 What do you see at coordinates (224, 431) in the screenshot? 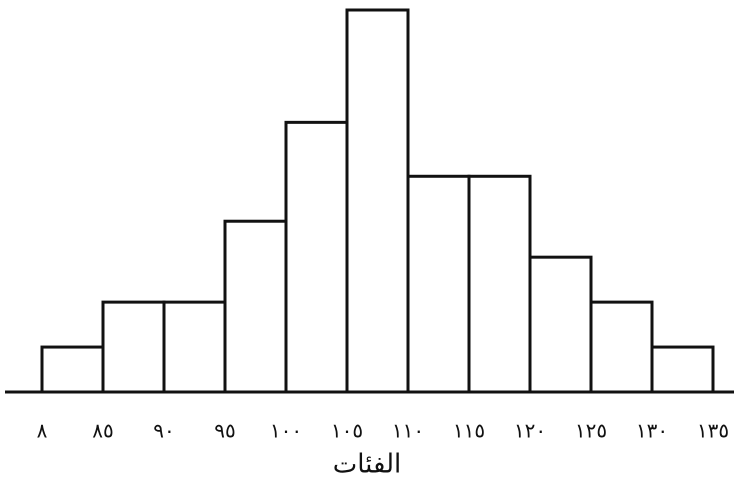
I see `x-tick-label: ٩٥` at bounding box center [224, 431].